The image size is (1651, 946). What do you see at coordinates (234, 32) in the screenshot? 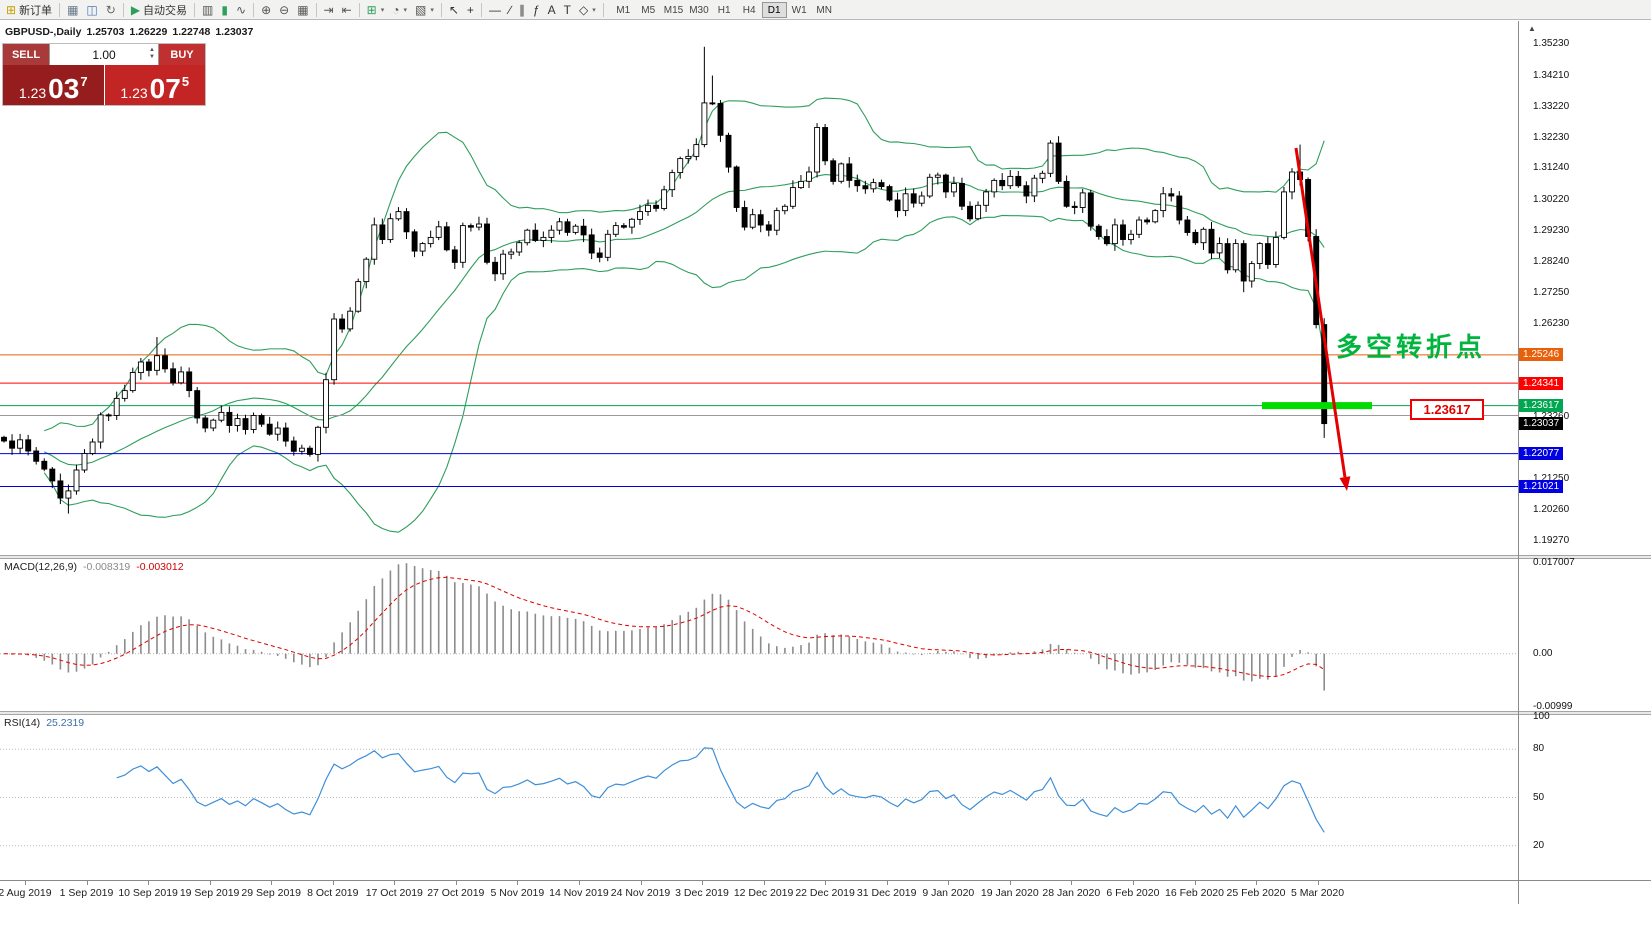
I see `close-value: 1.23037` at bounding box center [234, 32].